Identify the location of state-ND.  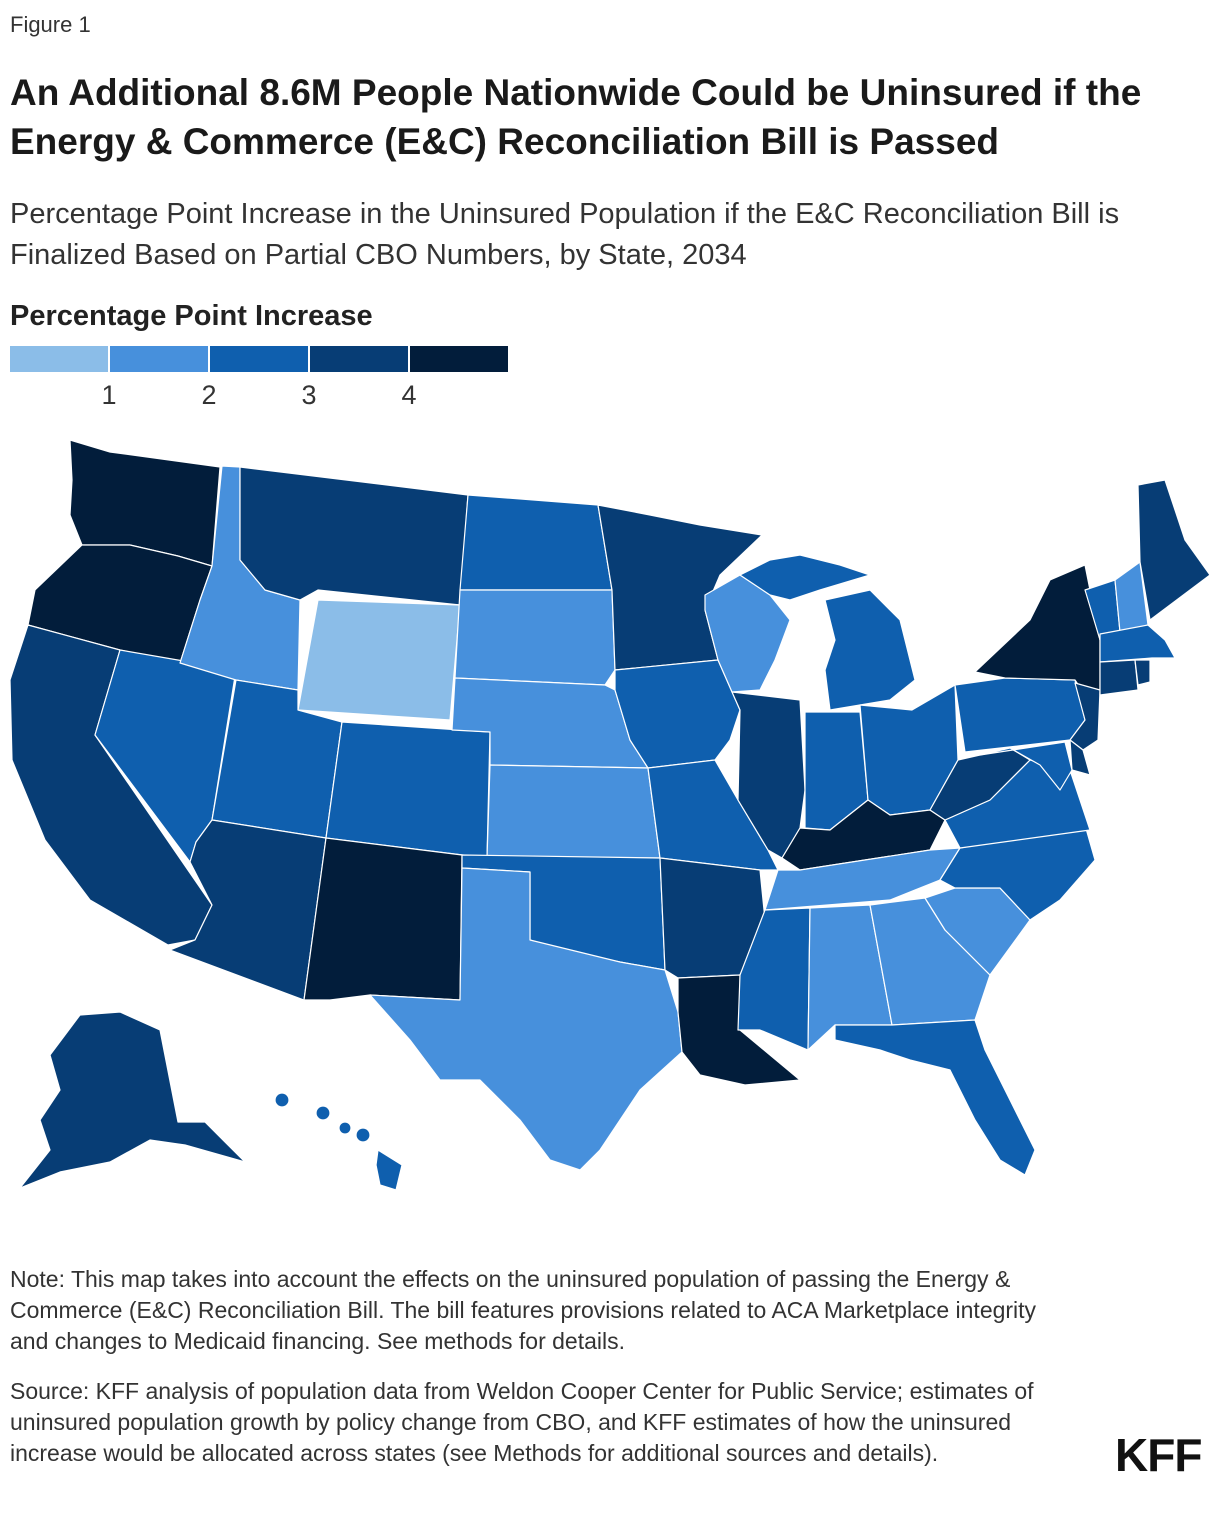
(536, 542).